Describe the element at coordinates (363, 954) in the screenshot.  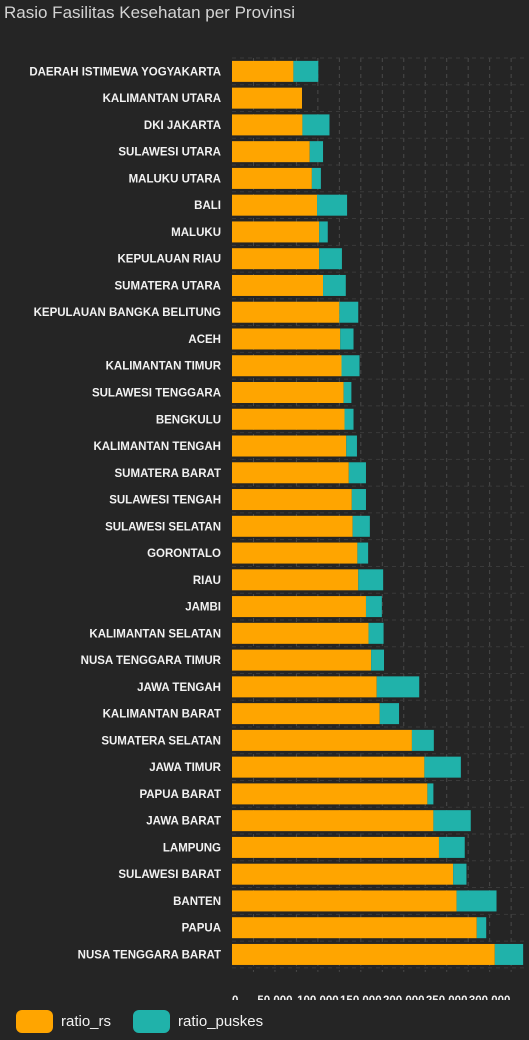
I see `bar-ratio-rs-nusa-tenggara-barat` at that location.